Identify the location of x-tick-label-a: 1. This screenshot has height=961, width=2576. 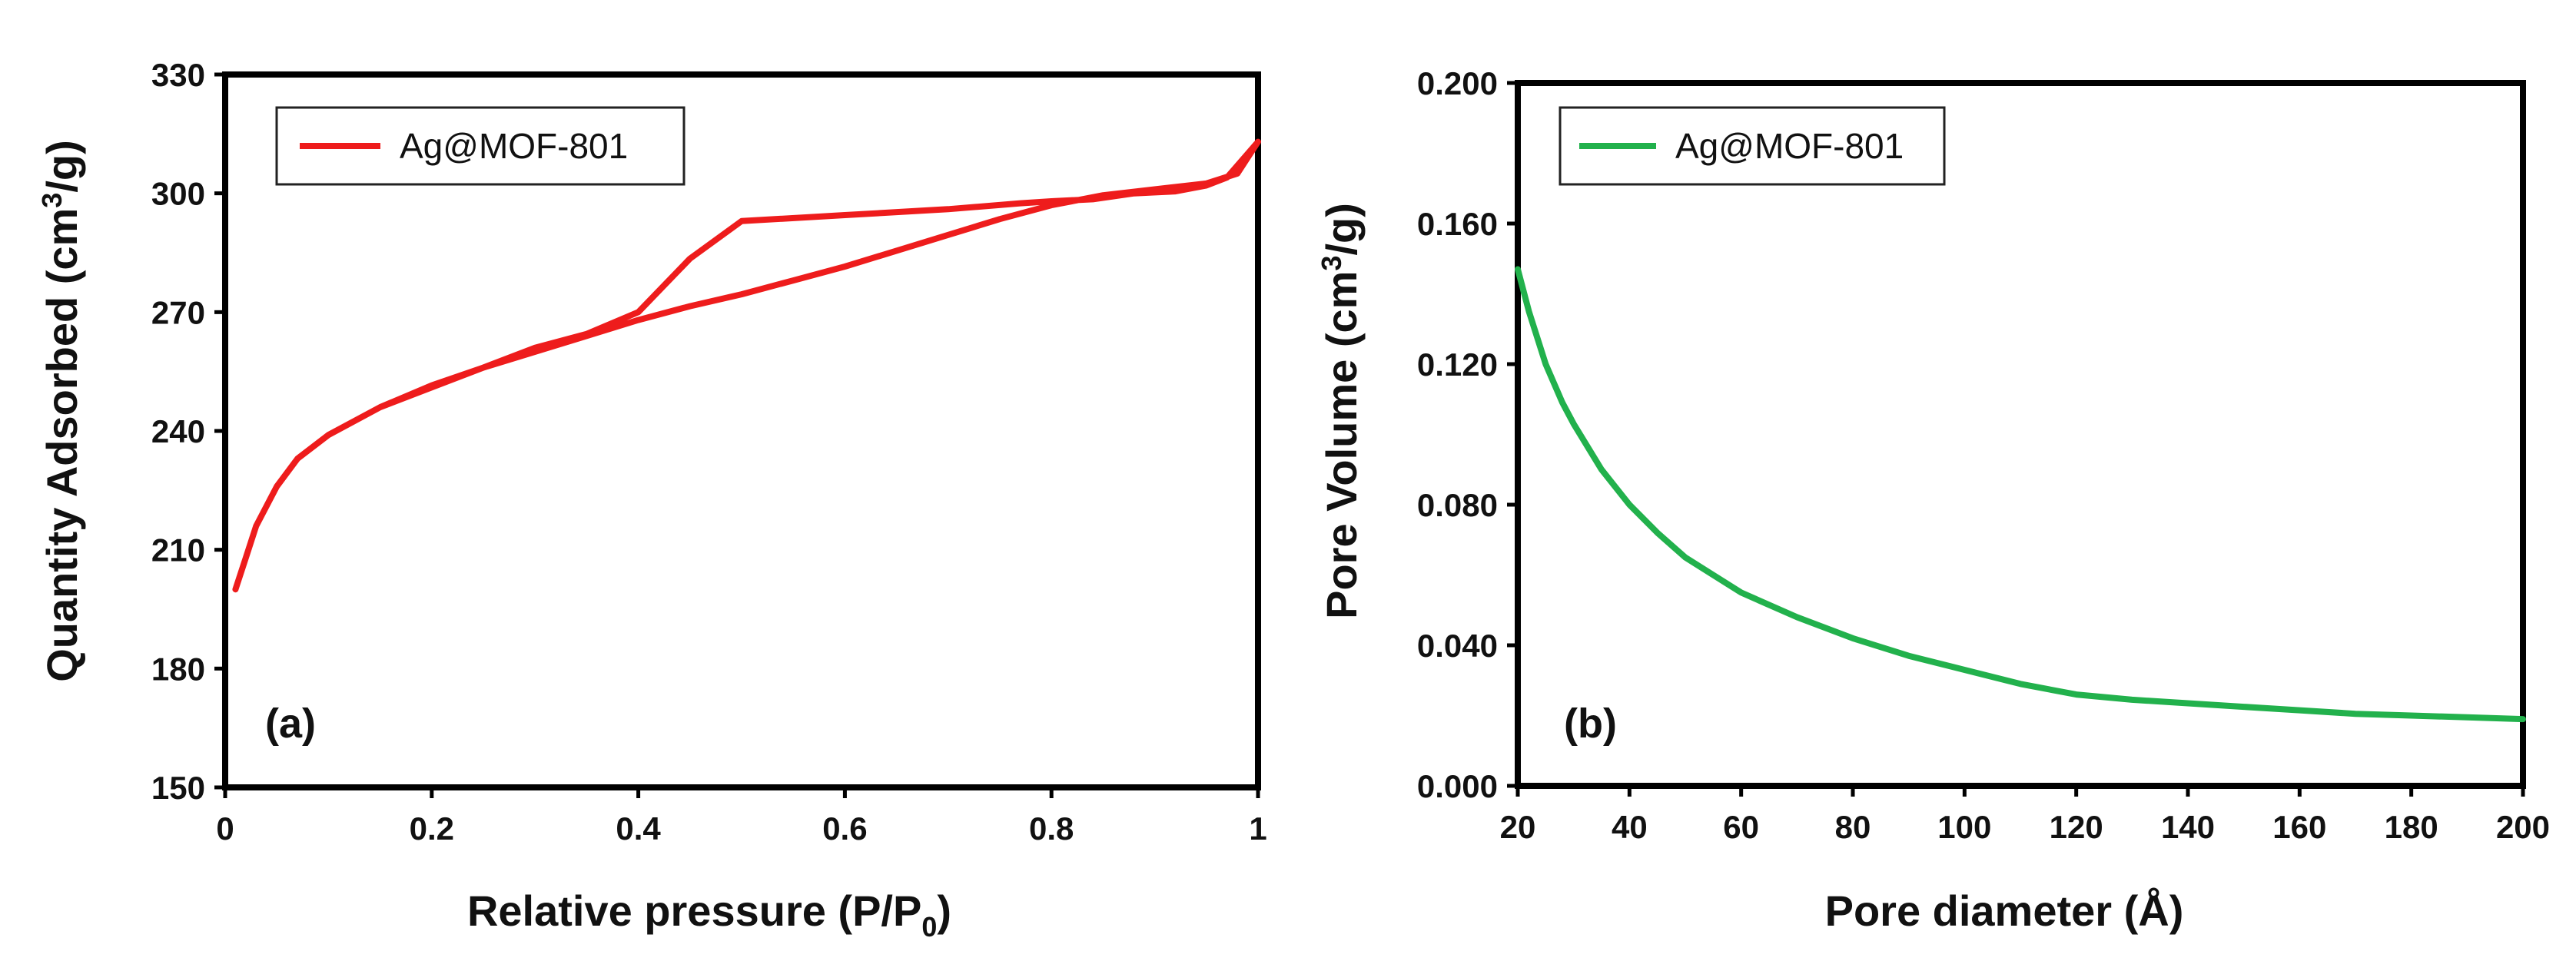
(1257, 828).